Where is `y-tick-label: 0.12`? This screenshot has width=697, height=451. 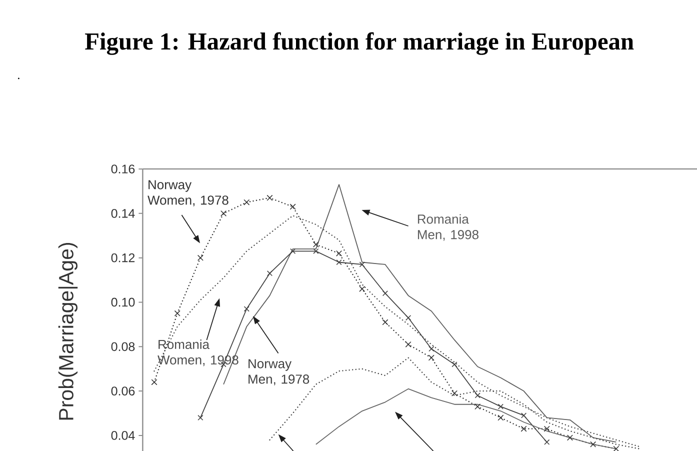 y-tick-label: 0.12 is located at coordinates (123, 257).